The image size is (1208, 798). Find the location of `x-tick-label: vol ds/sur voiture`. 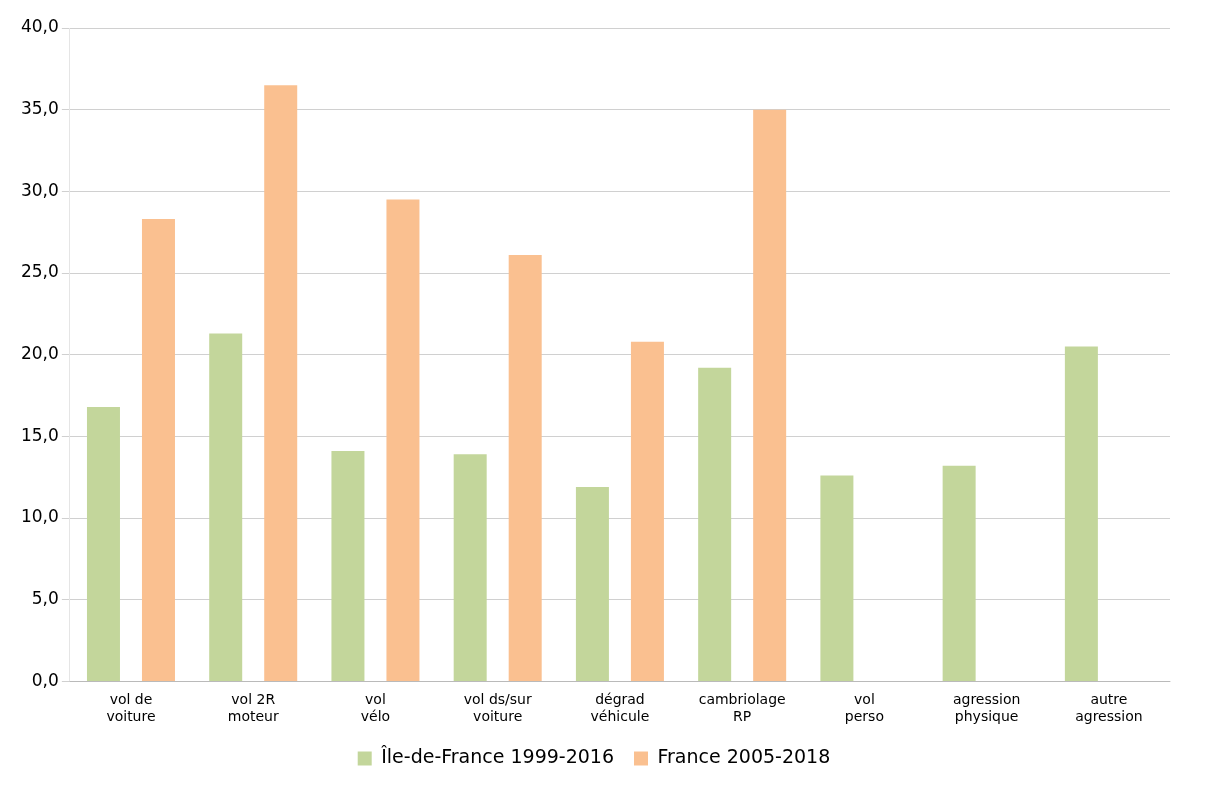

x-tick-label: vol ds/sur voiture is located at coordinates (497, 708).